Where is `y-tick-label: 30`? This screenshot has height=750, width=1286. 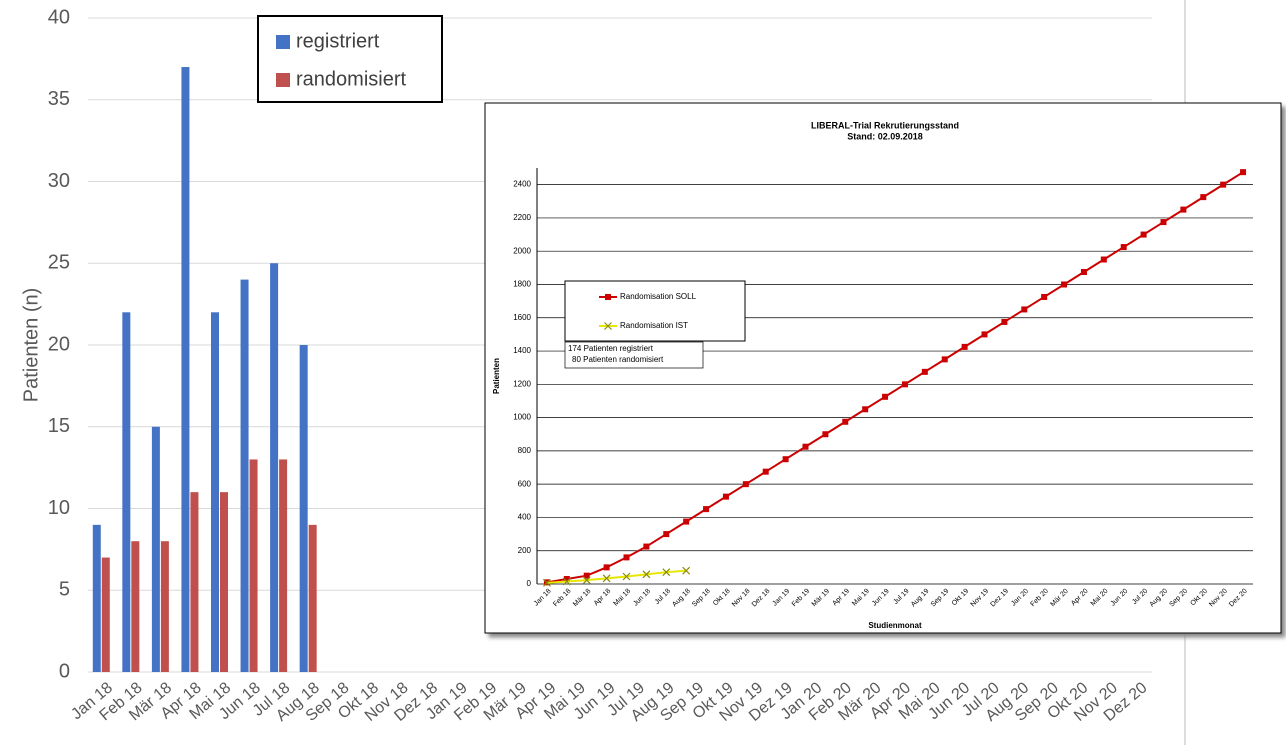
y-tick-label: 30 is located at coordinates (59, 181).